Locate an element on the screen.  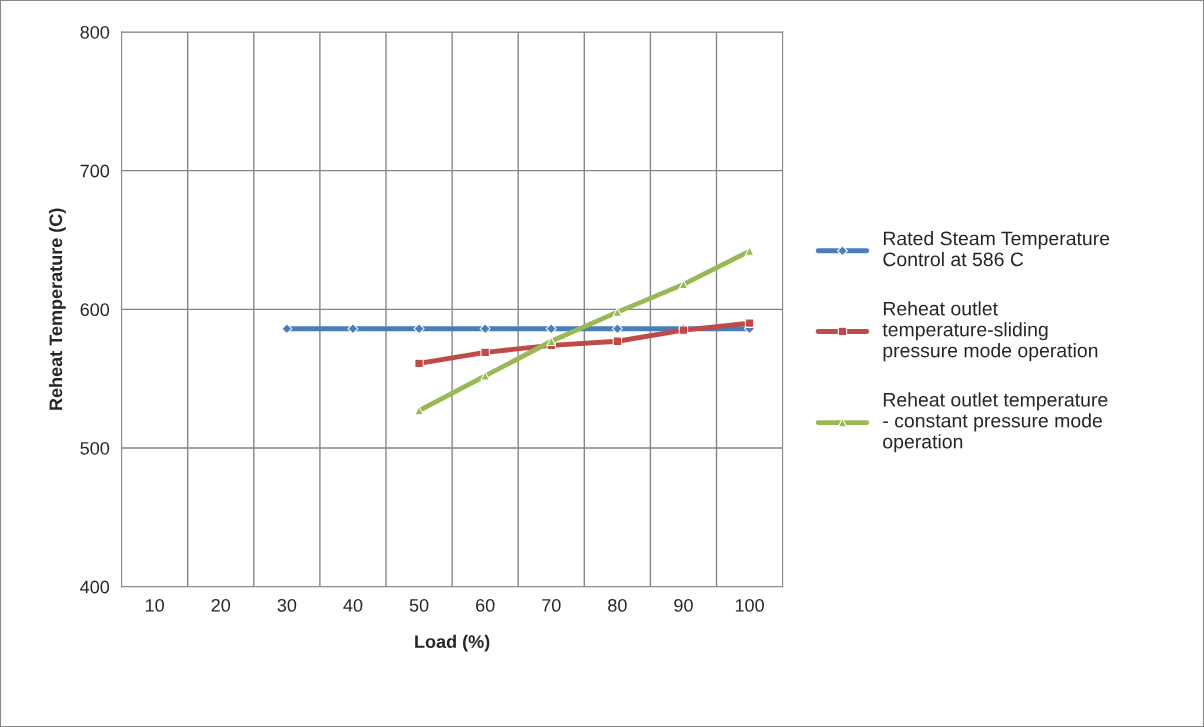
x-tick-label: 40 is located at coordinates (353, 605).